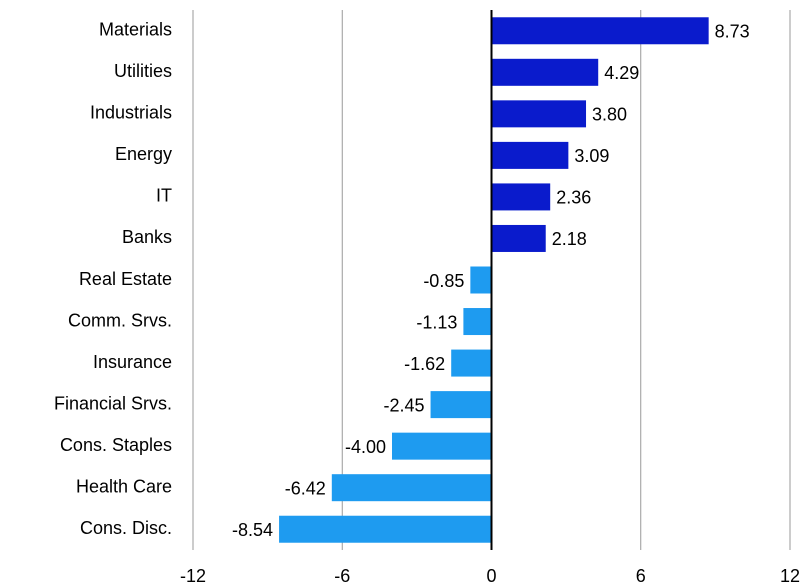 This screenshot has height=588, width=807. What do you see at coordinates (116, 445) in the screenshot?
I see `y-tick-label: Cons. Staples` at bounding box center [116, 445].